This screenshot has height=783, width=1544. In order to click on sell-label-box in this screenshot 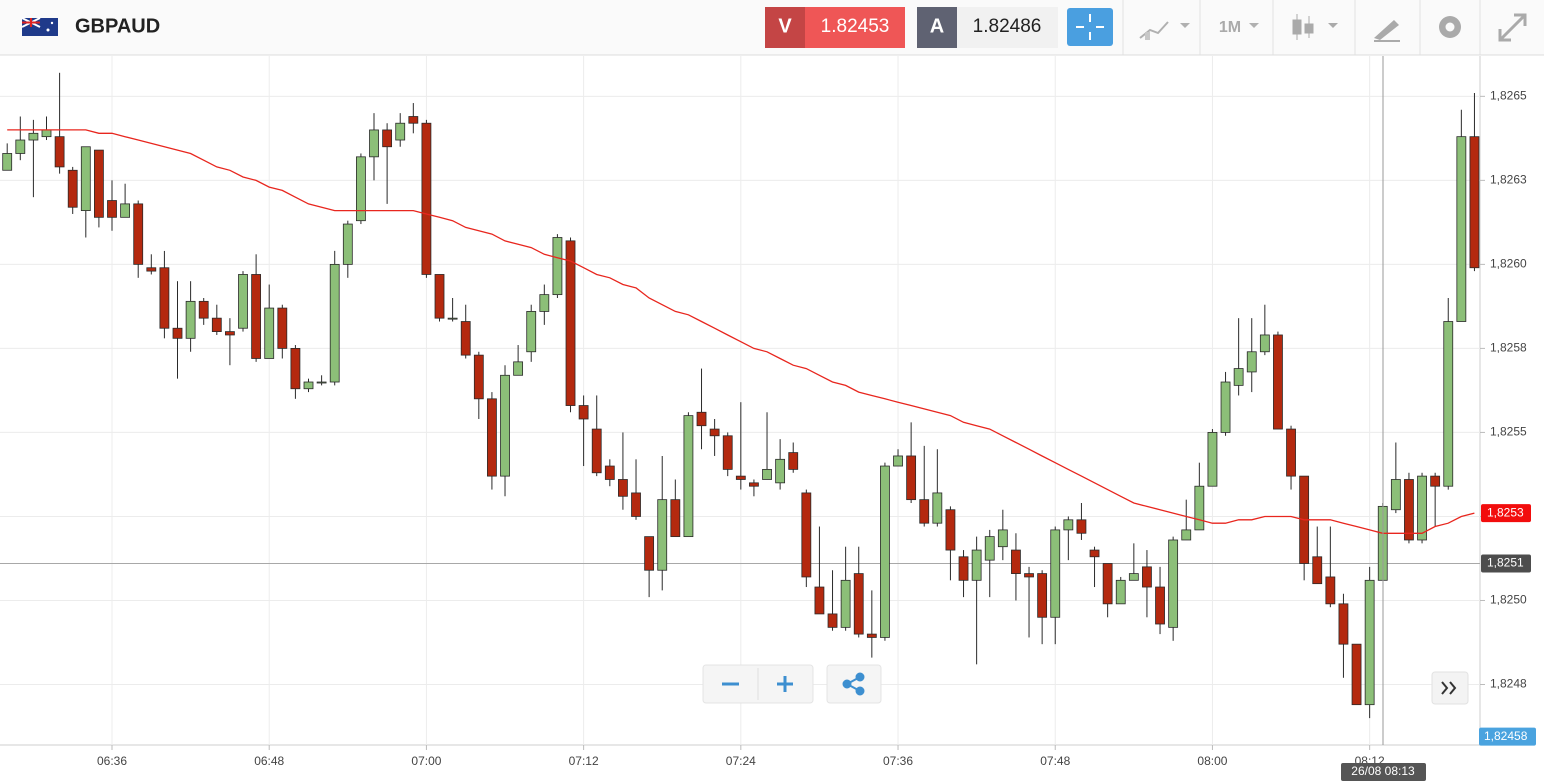, I will do `click(785, 27)`.